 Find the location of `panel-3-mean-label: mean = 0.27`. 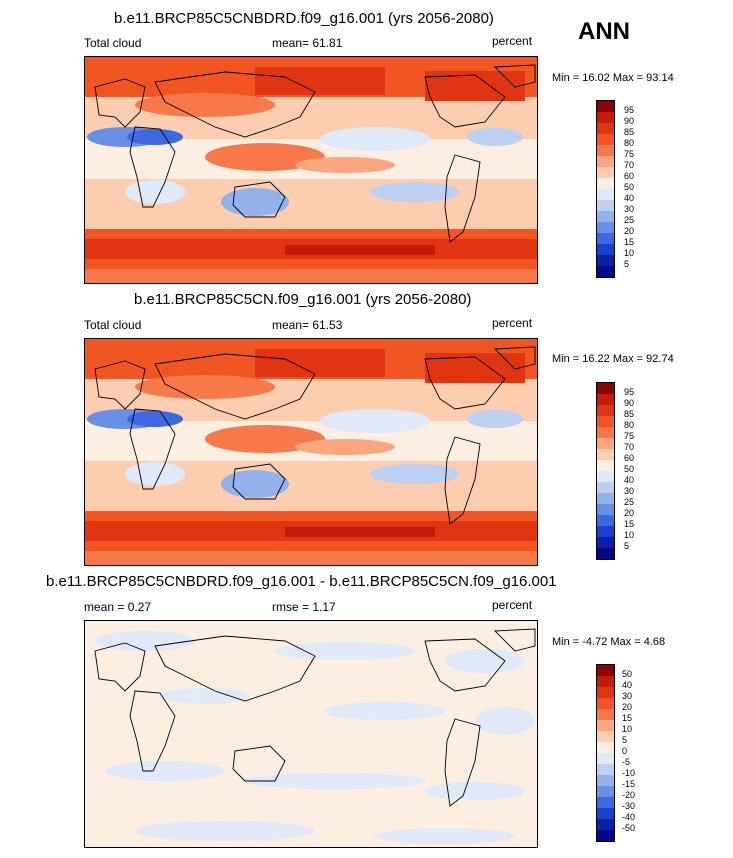

panel-3-mean-label: mean = 0.27 is located at coordinates (118, 607).